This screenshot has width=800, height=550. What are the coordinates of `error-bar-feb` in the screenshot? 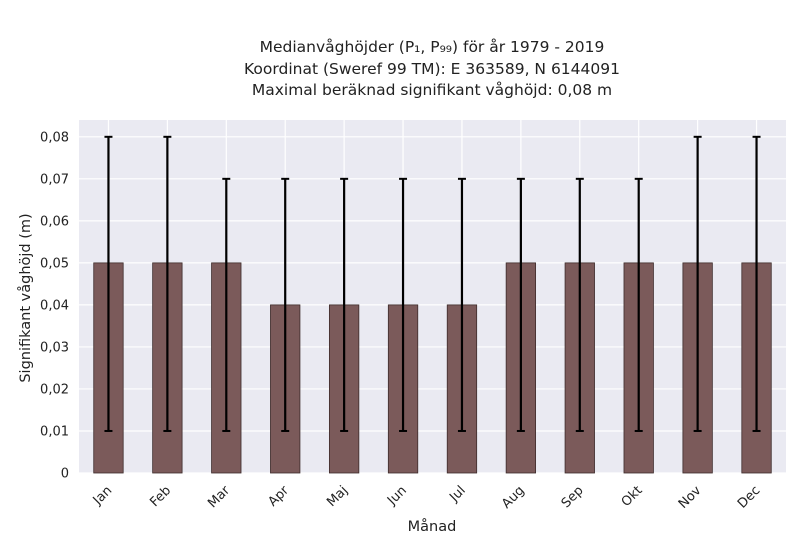 It's located at (167, 283).